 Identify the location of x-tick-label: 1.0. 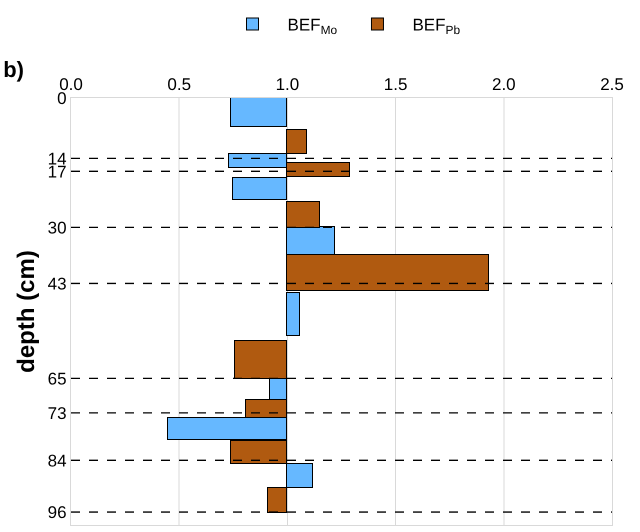
(288, 84).